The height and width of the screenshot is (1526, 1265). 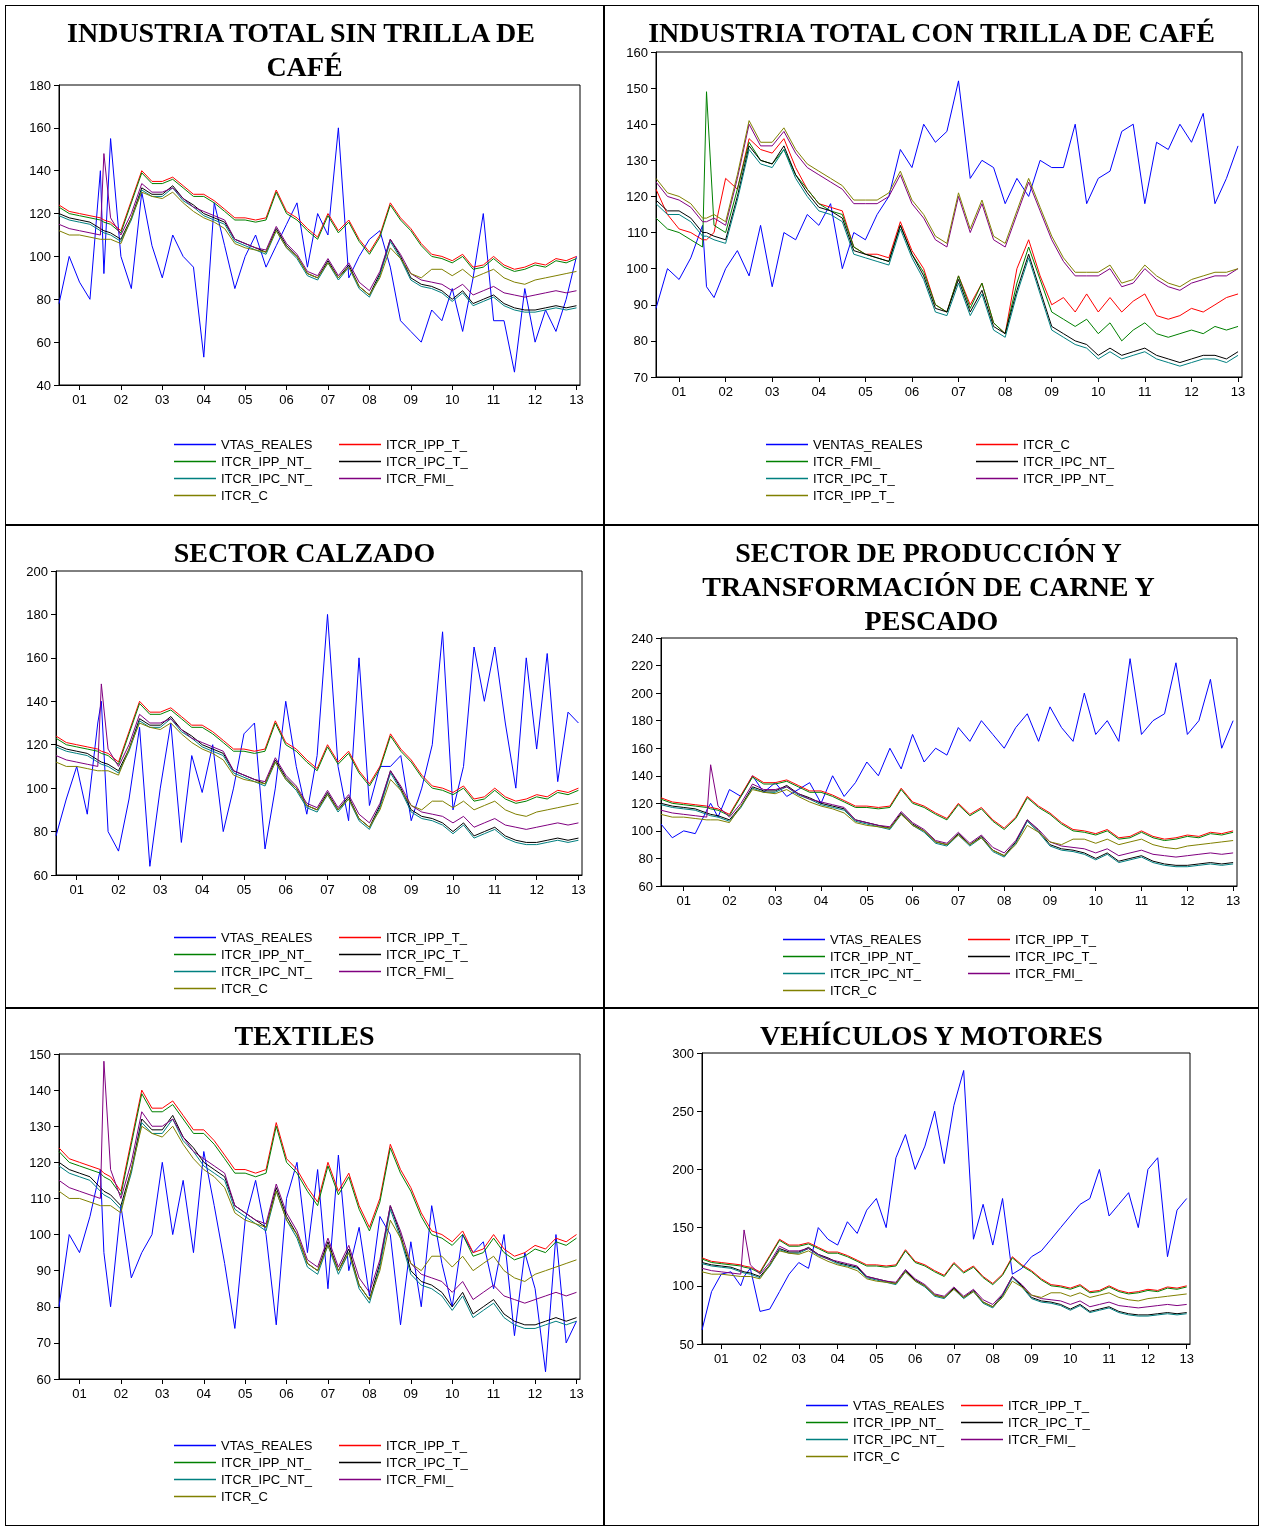 I want to click on y-tick-label: 140, so click(x=642, y=776).